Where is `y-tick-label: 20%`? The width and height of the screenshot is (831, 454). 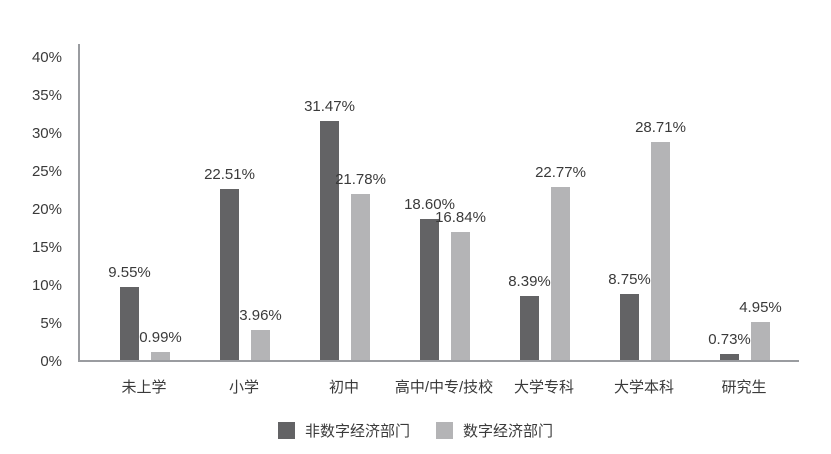 y-tick-label: 20% is located at coordinates (46, 209).